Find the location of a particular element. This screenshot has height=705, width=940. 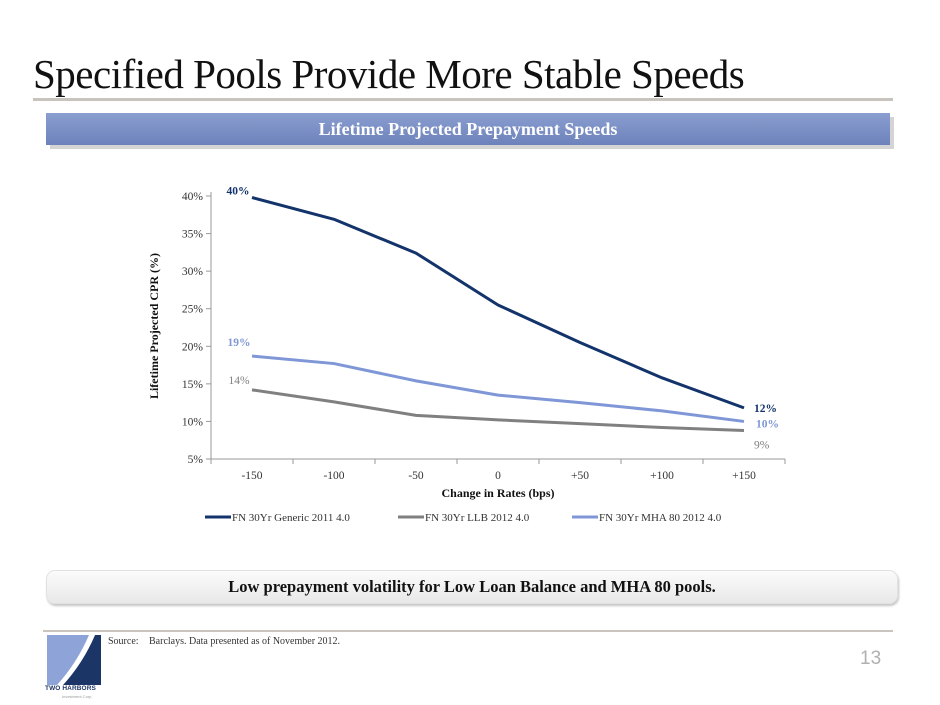

x-axis: -150 -100 -50 0 +50 +100 +150 is located at coordinates (498, 470).